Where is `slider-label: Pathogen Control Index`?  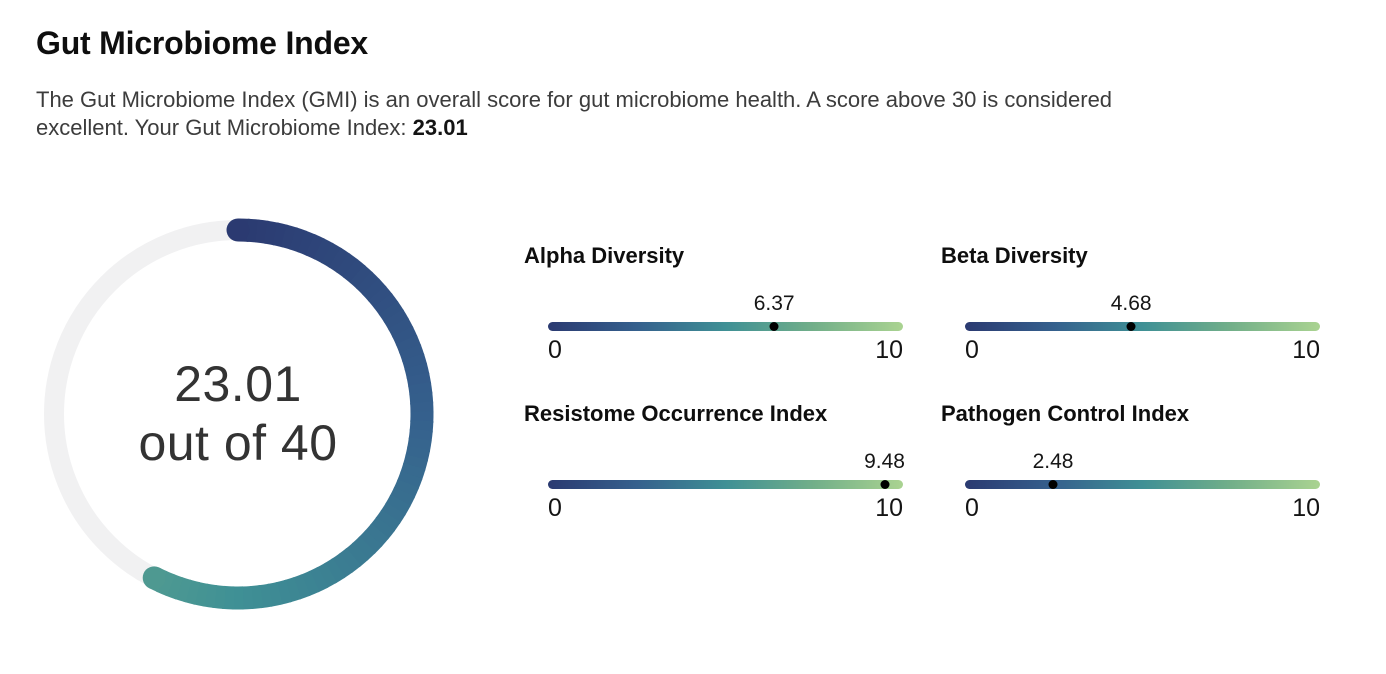
slider-label: Pathogen Control Index is located at coordinates (1065, 413).